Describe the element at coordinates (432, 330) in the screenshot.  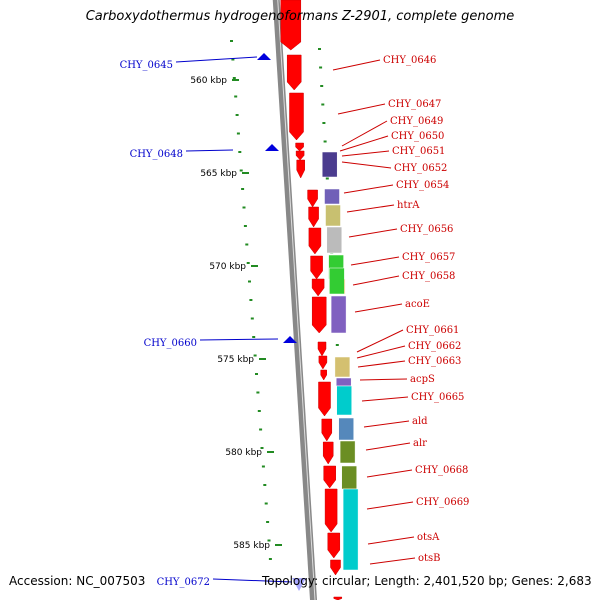
I see `right-gene-label: CHY_0661` at that location.